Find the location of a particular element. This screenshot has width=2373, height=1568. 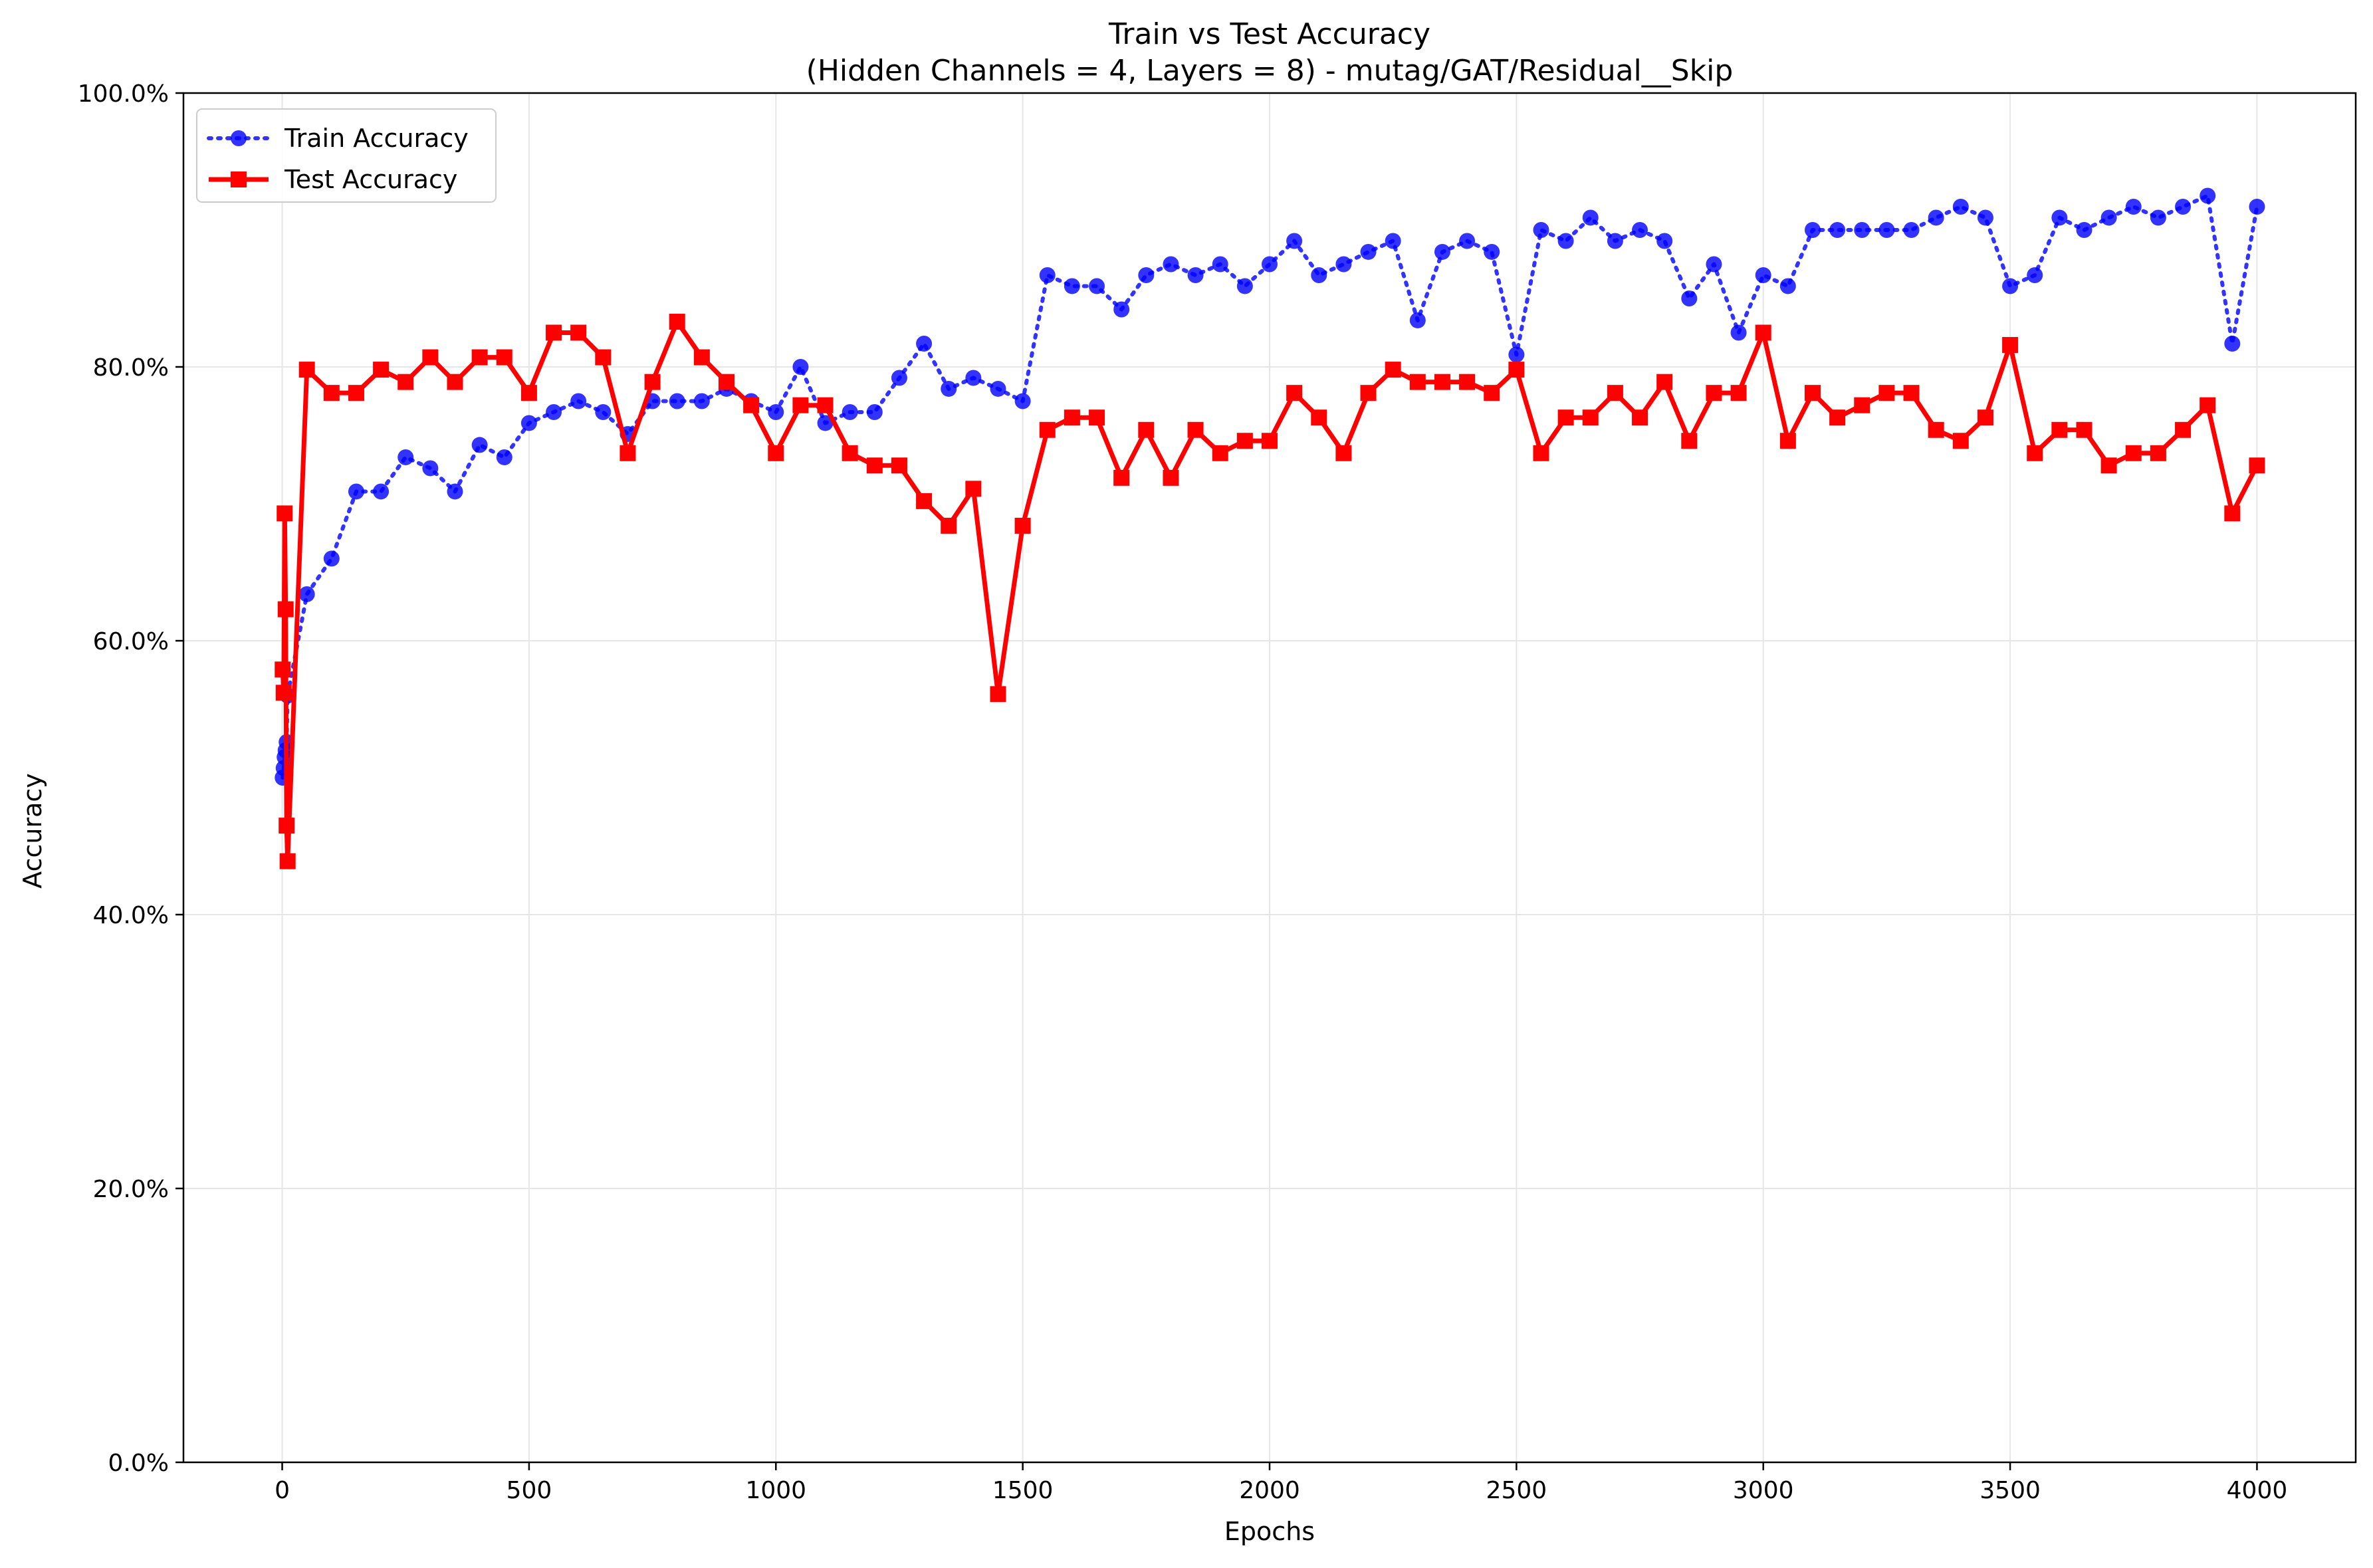

x-tick-label: 2500 is located at coordinates (1516, 1490).